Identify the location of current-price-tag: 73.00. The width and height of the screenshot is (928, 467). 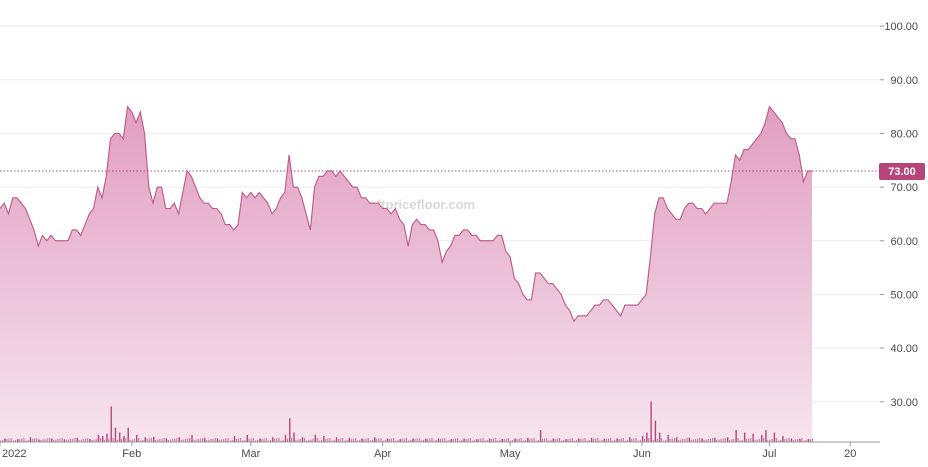
(902, 171).